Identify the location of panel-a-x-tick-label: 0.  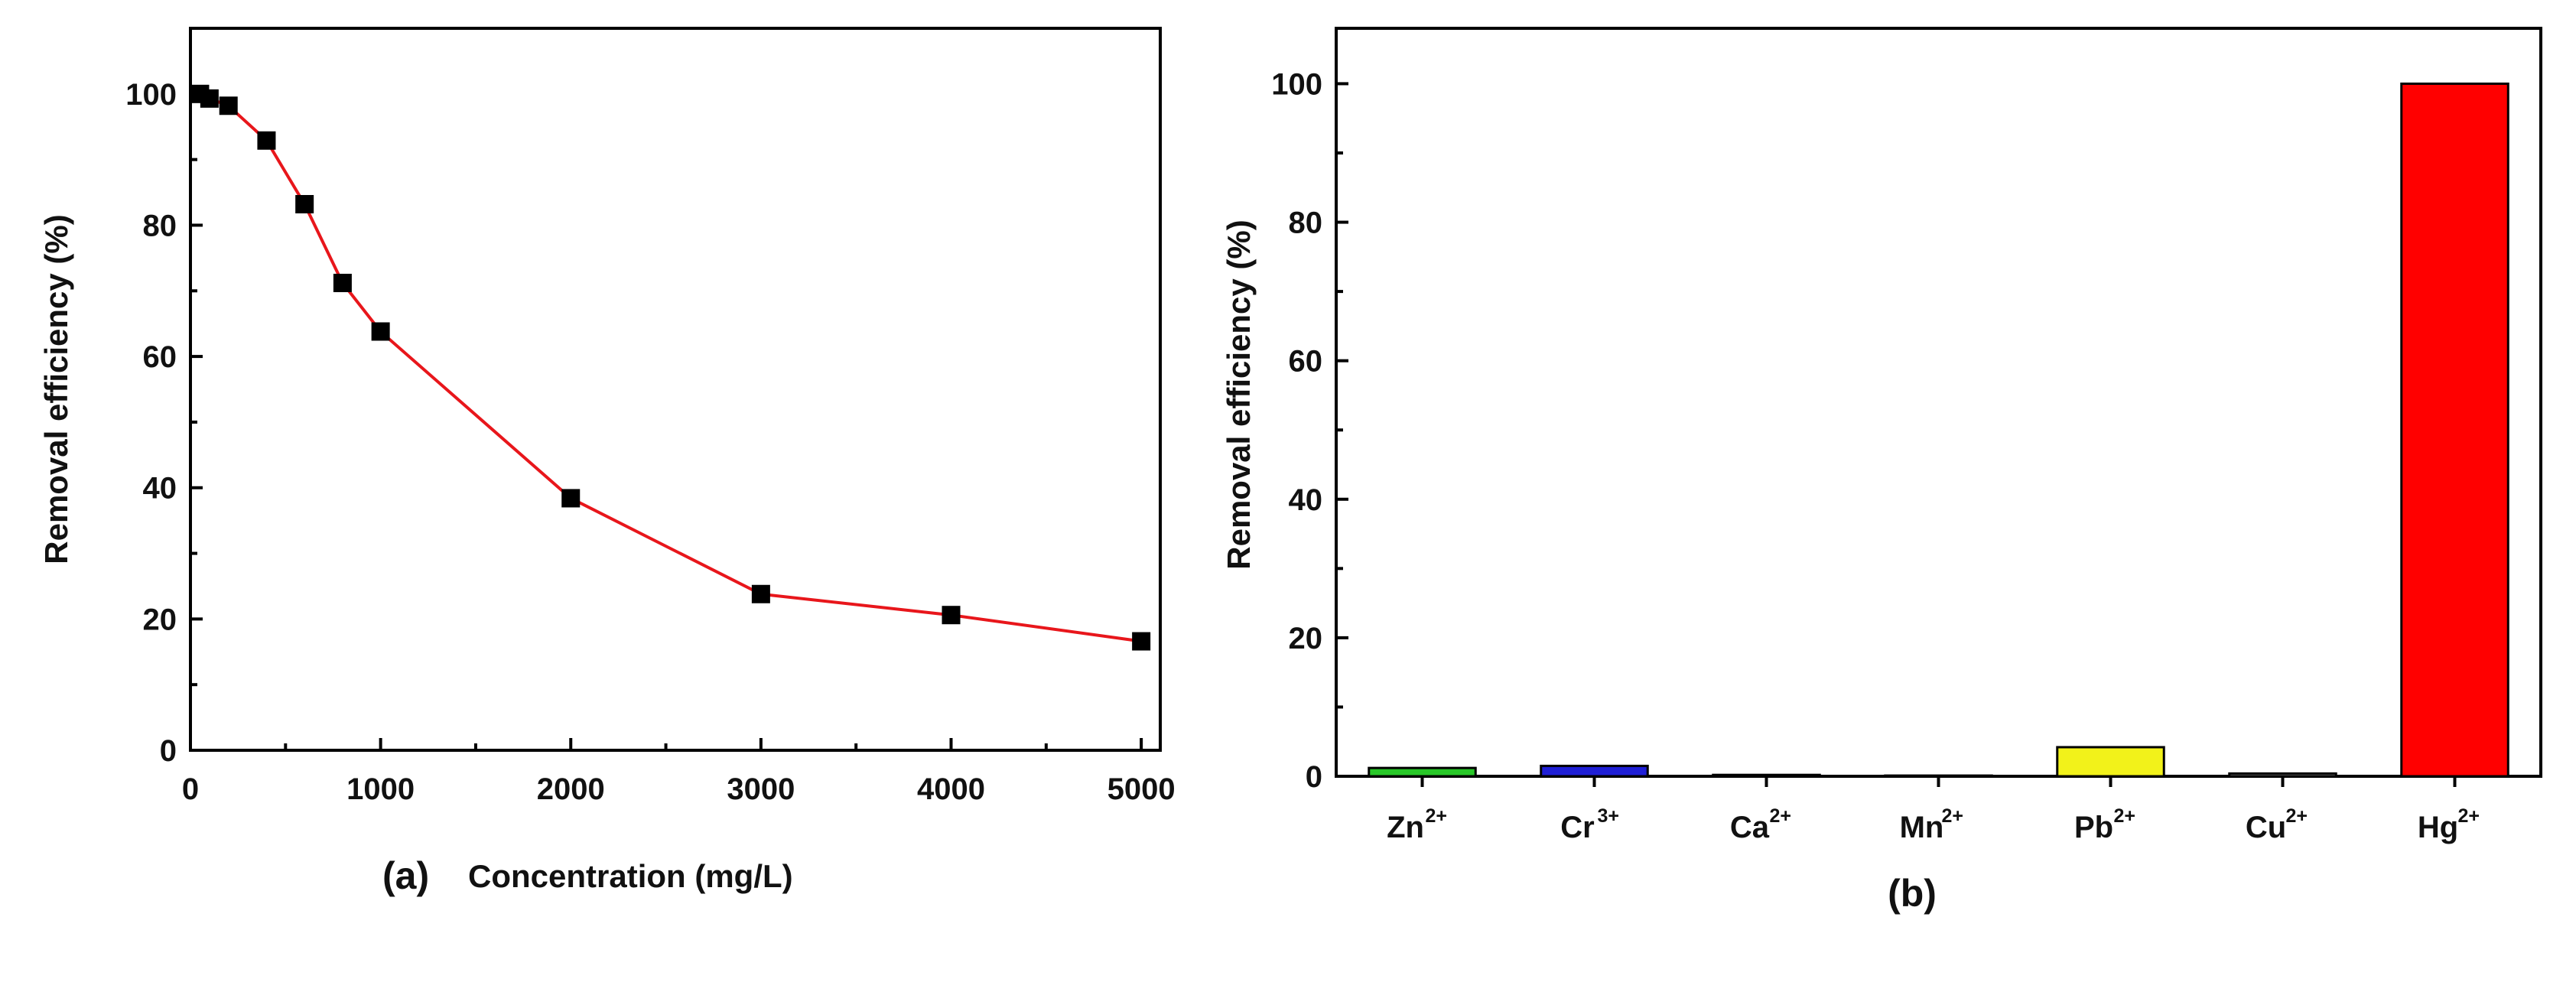
(190, 789).